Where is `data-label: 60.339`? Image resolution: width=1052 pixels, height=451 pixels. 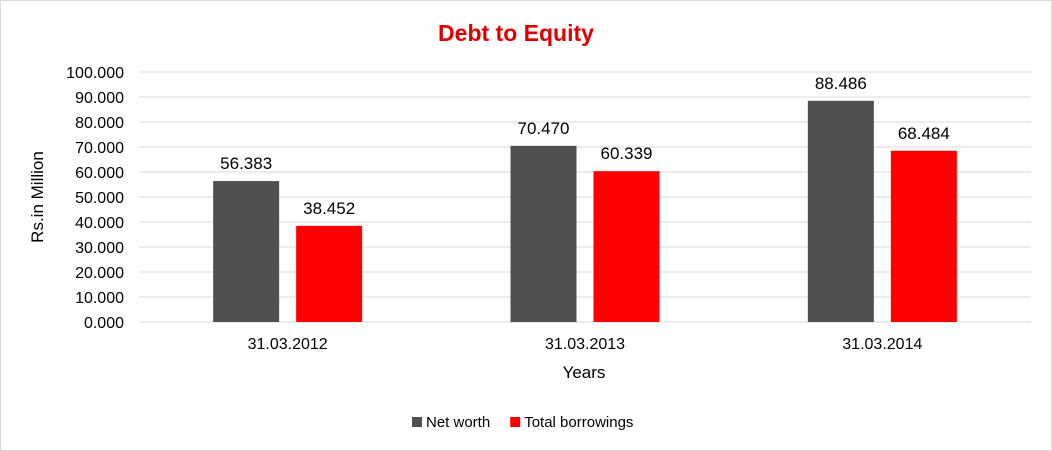
data-label: 60.339 is located at coordinates (627, 153).